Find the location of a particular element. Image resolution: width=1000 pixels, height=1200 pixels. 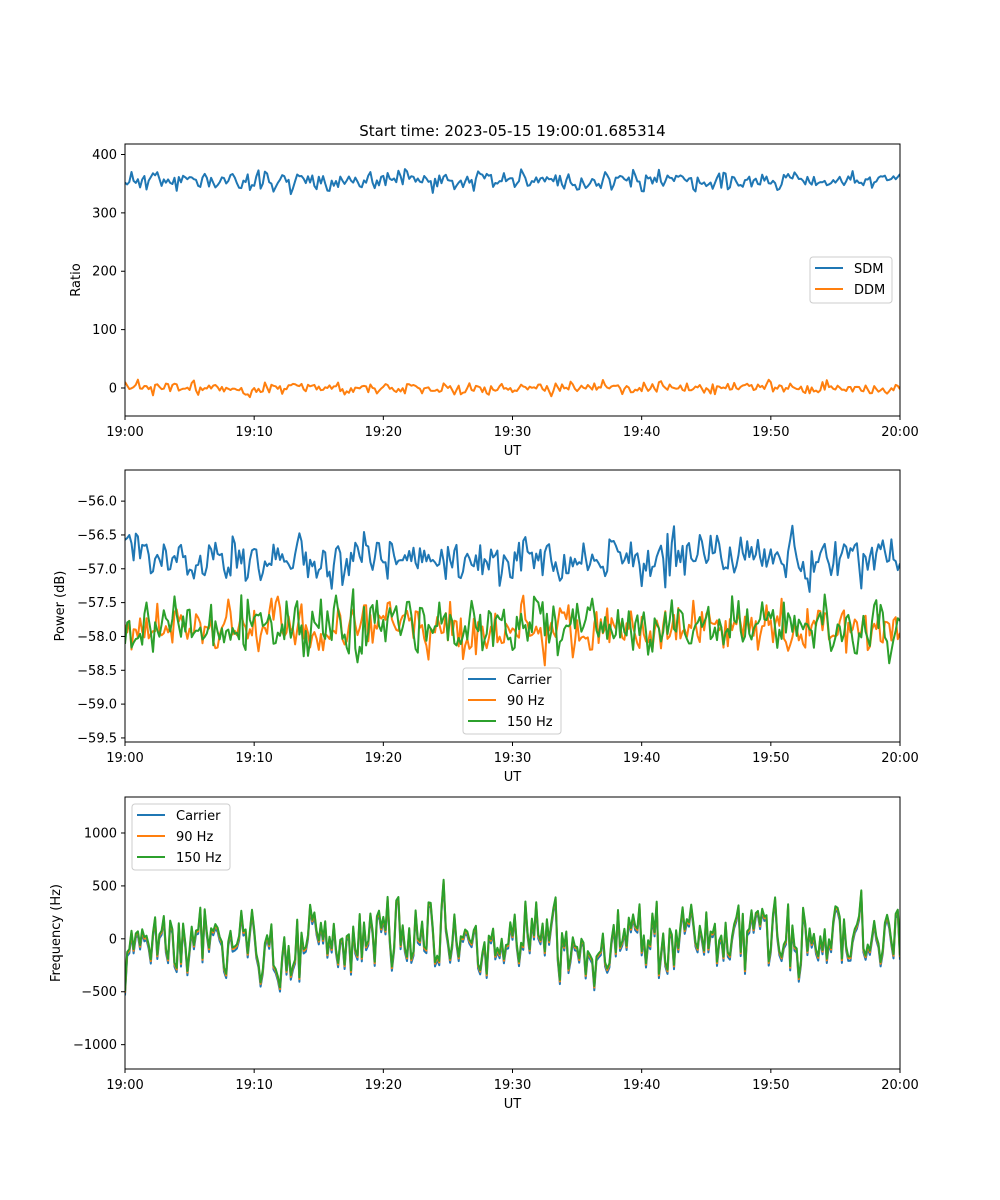

legend-label: DDM is located at coordinates (869, 290).